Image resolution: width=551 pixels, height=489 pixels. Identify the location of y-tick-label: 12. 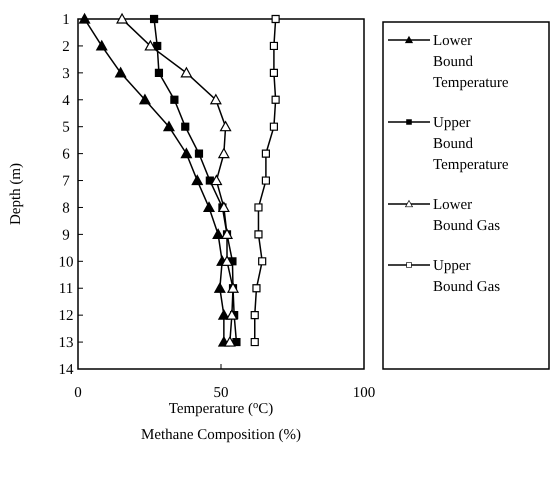
(66, 316).